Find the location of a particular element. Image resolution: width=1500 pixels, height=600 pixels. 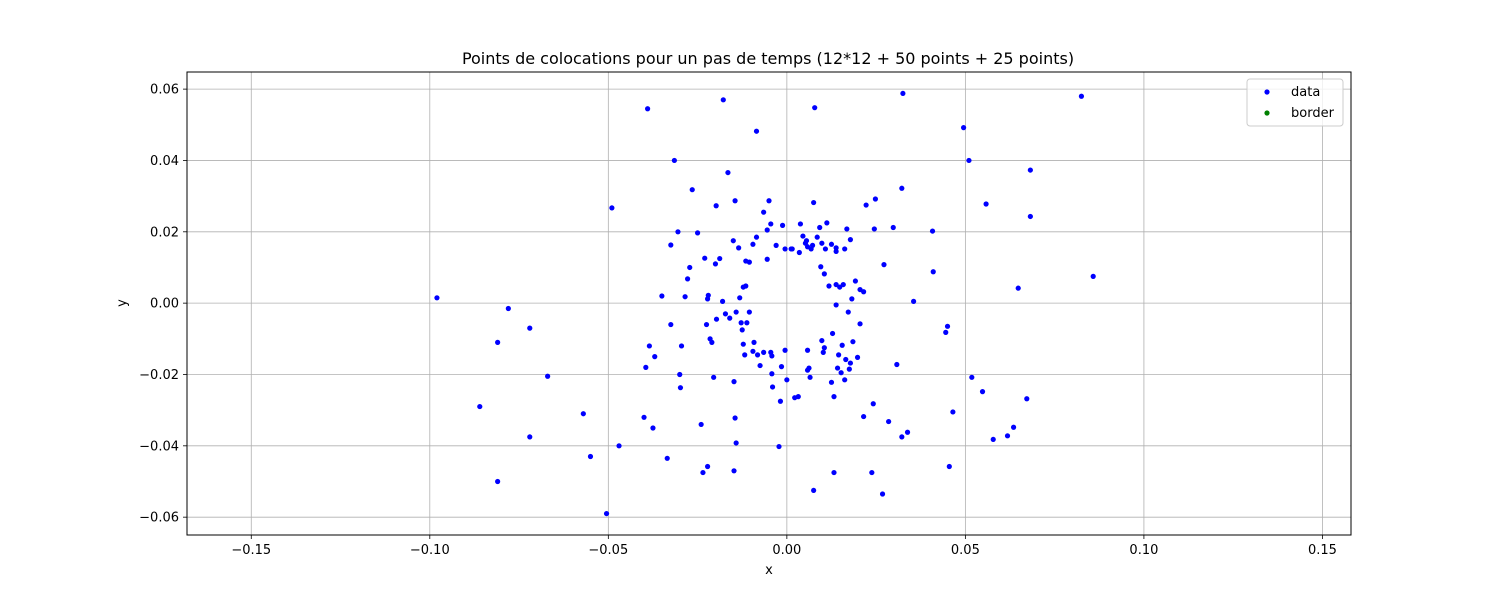

x-tick-label: 0.10 is located at coordinates (1143, 550).